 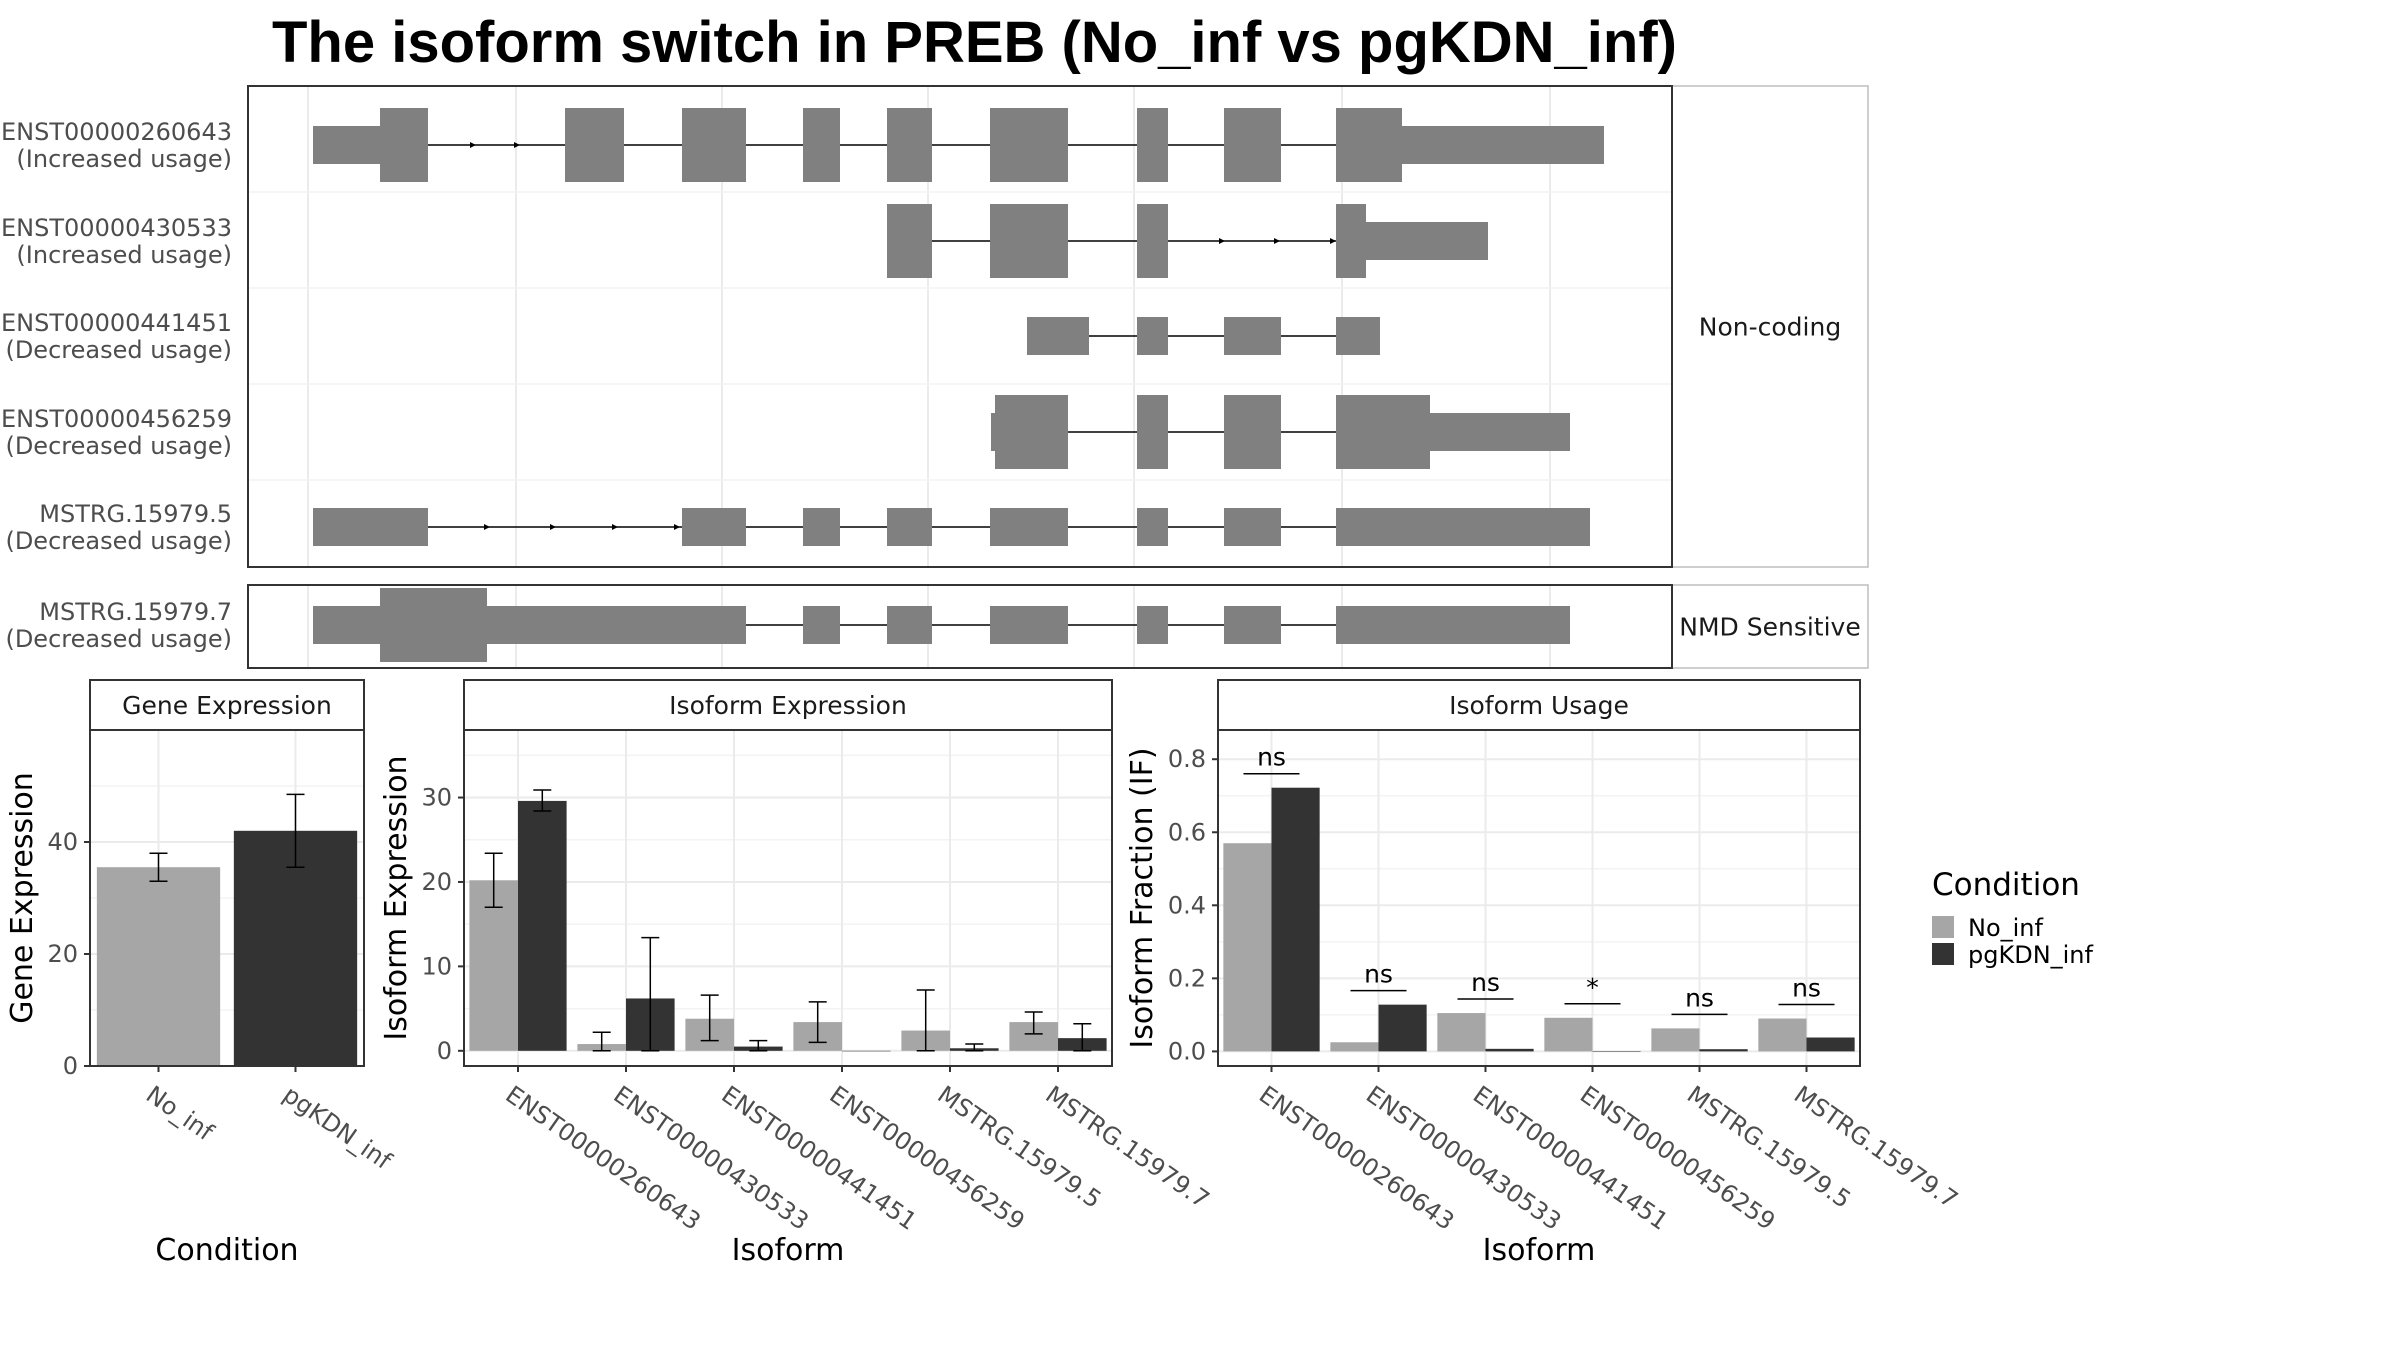 I want to click on isoform-usage-label-ENST00000260643: (Increased usage), so click(x=124, y=159).